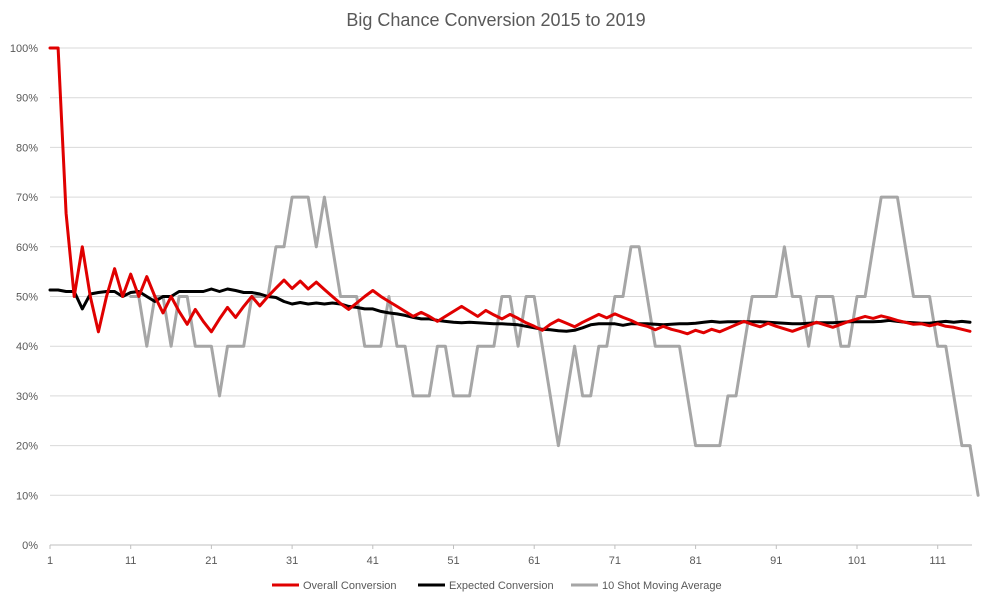 This screenshot has height=606, width=992. What do you see at coordinates (27, 99) in the screenshot?
I see `y-tick-label: 90%` at bounding box center [27, 99].